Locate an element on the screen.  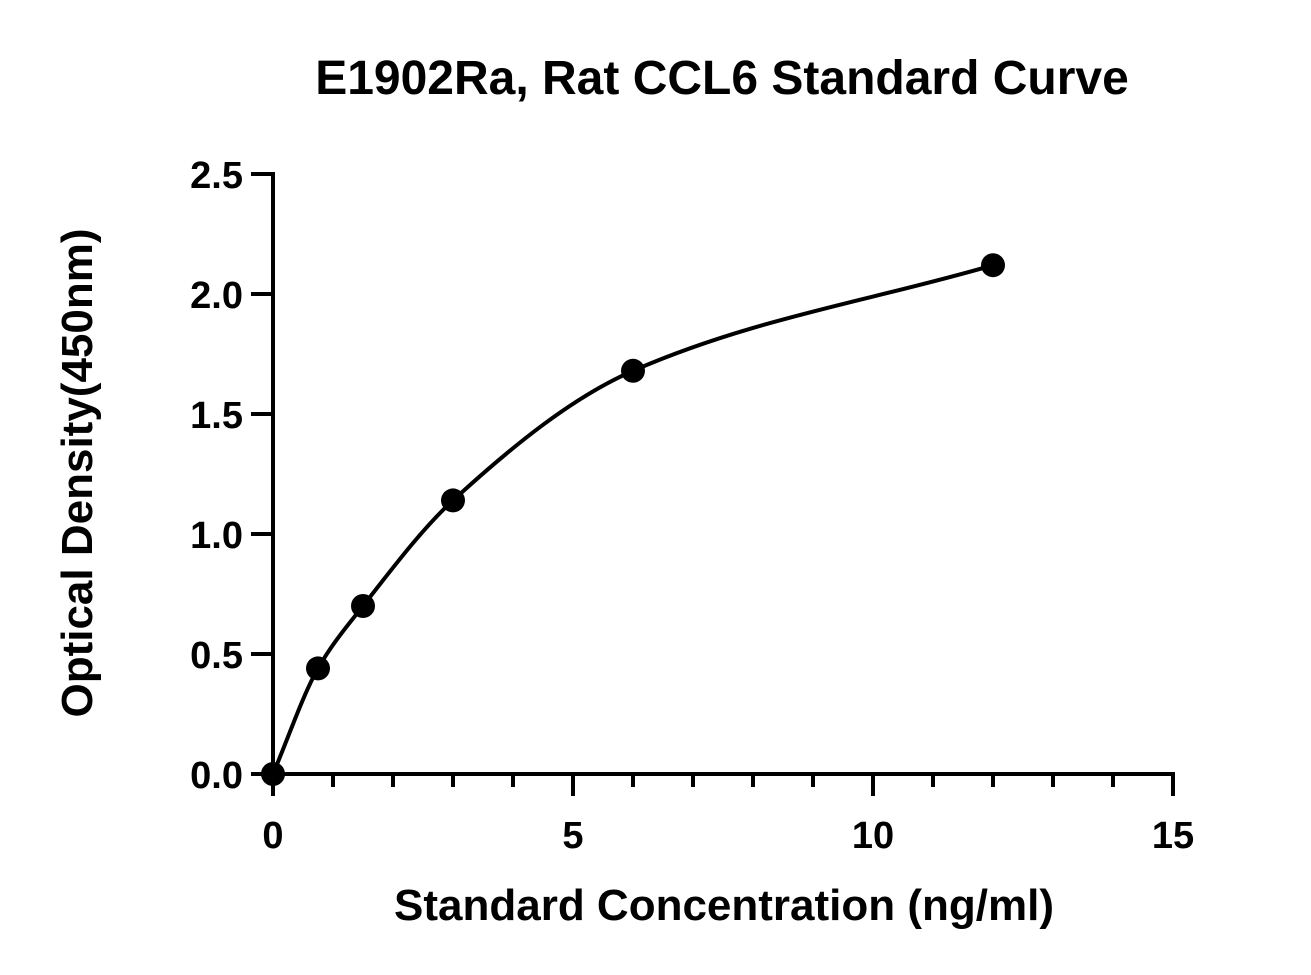
y-tick-label: 2.5 is located at coordinates (216, 176).